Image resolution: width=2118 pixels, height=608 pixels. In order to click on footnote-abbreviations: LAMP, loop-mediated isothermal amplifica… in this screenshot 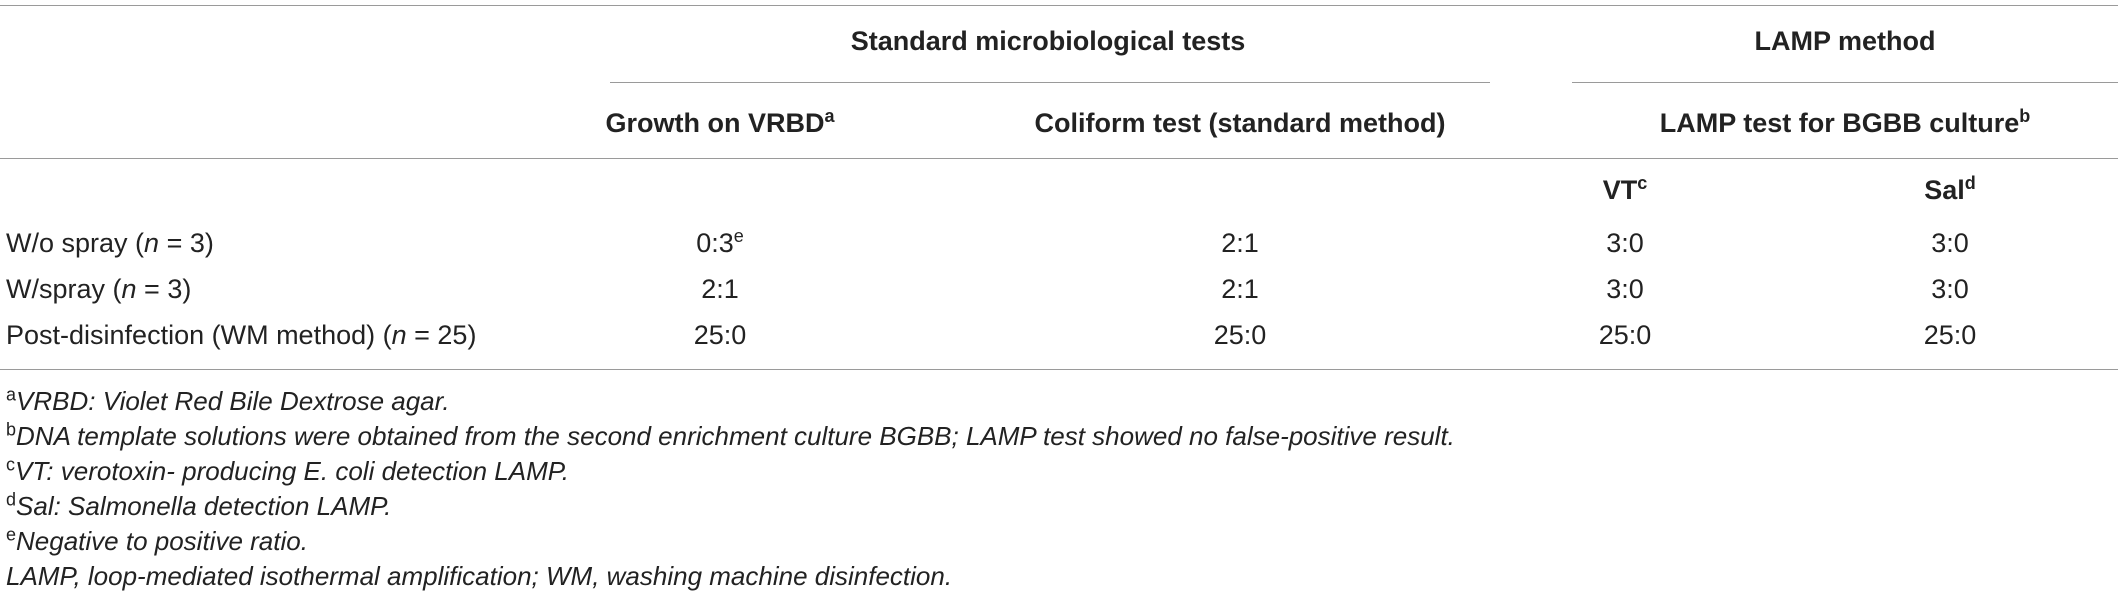, I will do `click(479, 576)`.